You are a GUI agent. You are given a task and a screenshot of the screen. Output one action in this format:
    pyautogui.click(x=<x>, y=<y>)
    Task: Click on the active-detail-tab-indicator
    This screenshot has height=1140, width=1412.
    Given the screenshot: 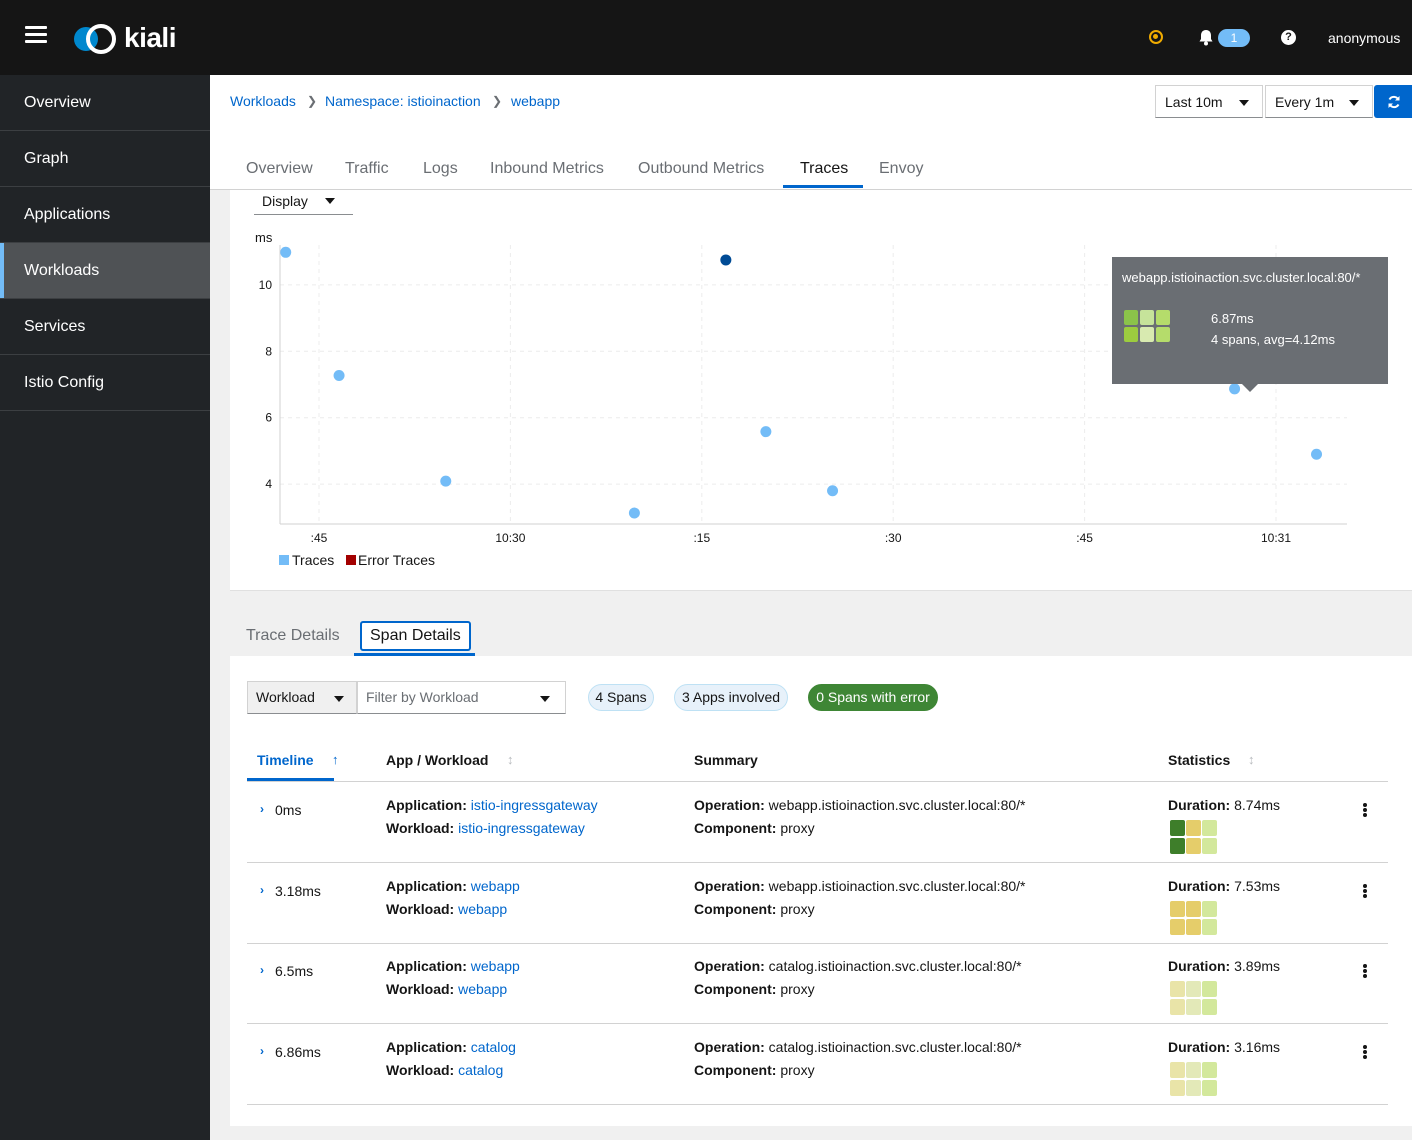 What is the action you would take?
    pyautogui.click(x=414, y=654)
    